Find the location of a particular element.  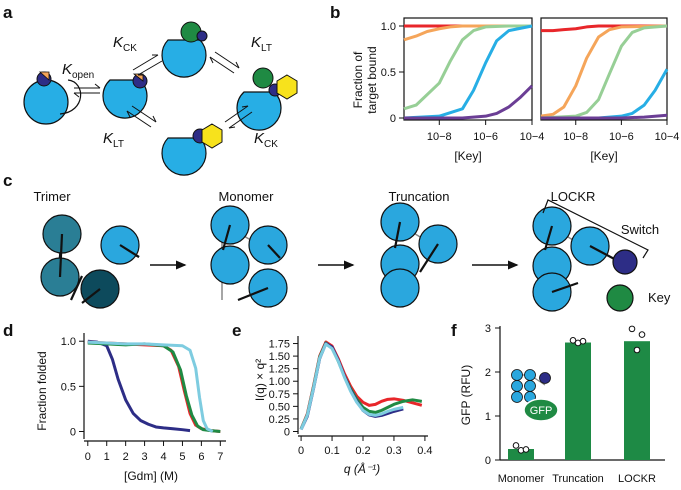

truncation-glyph is located at coordinates (419, 255).